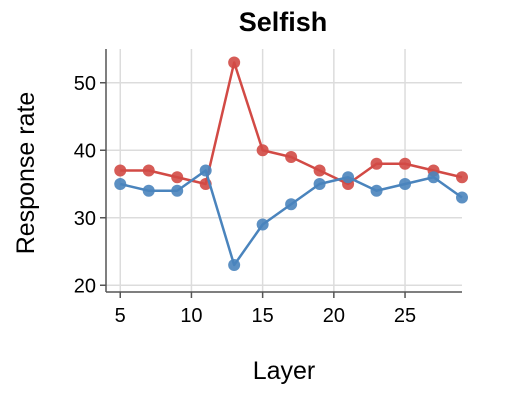 Image resolution: width=513 pixels, height=415 pixels. I want to click on y-tick-label: 20, so click(85, 286).